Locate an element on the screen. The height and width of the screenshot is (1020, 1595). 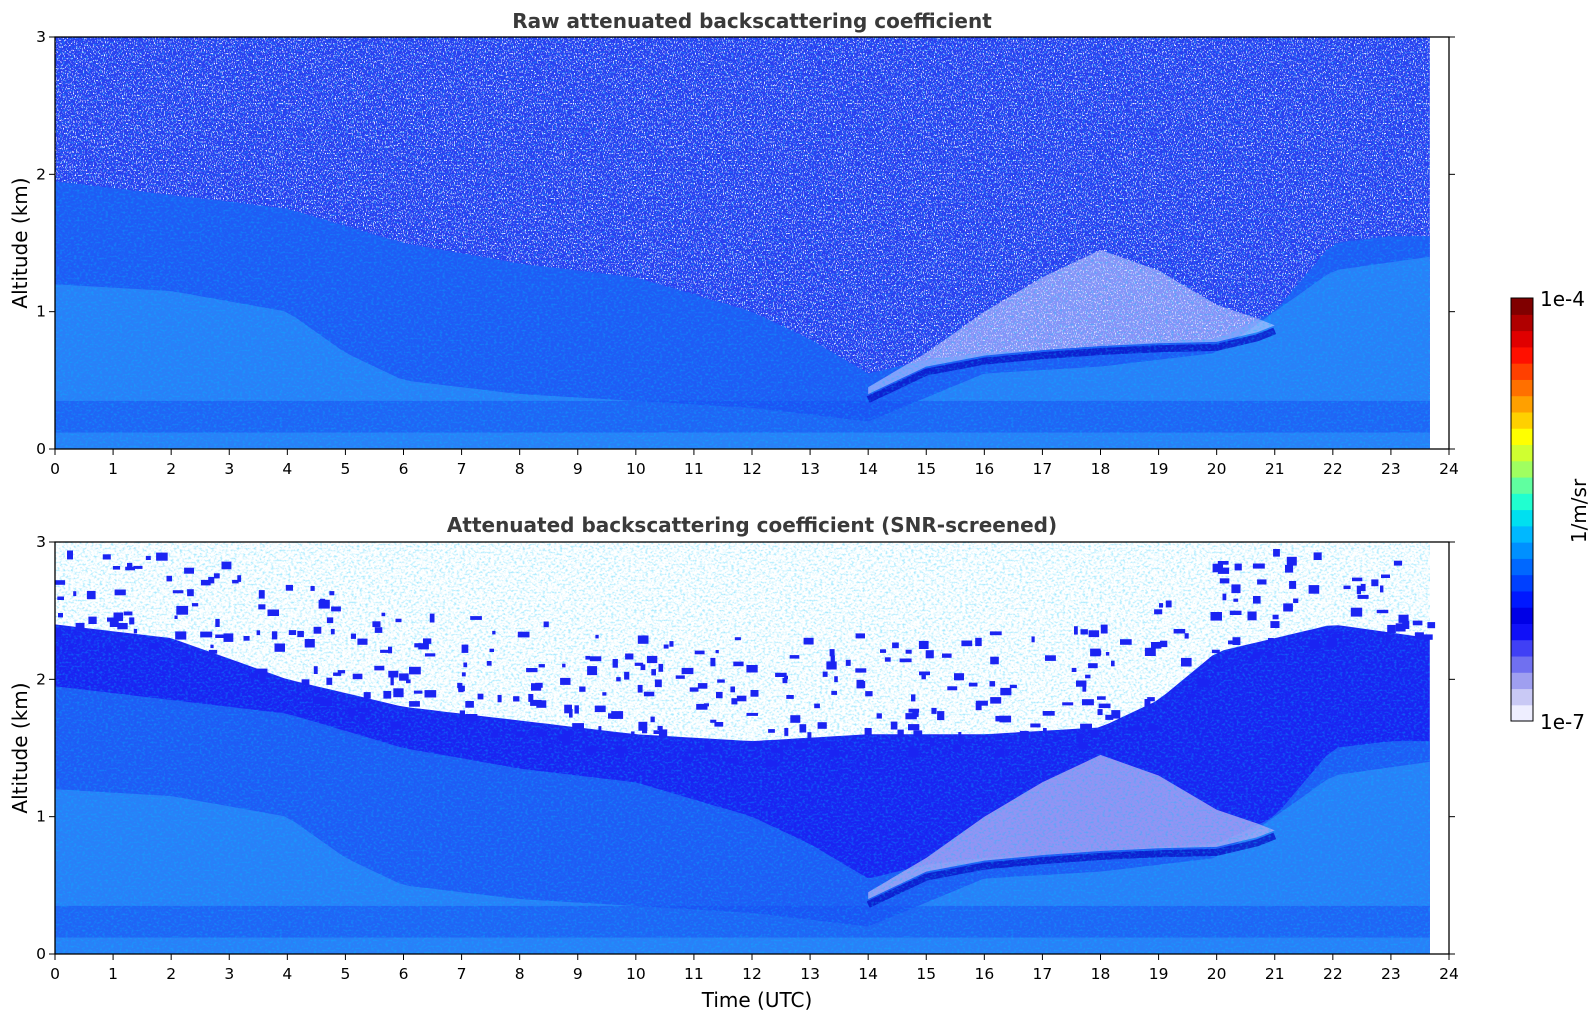
snr-x-tick-label: 5 is located at coordinates (345, 974).